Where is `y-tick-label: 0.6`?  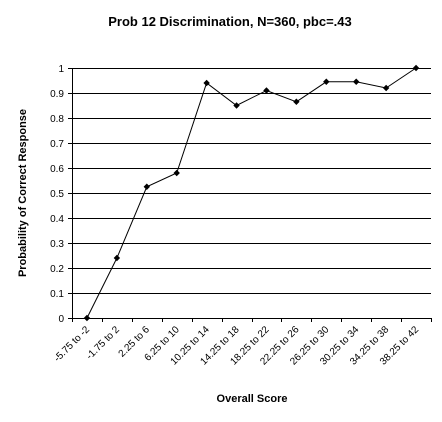
y-tick-label: 0.6 is located at coordinates (57, 169).